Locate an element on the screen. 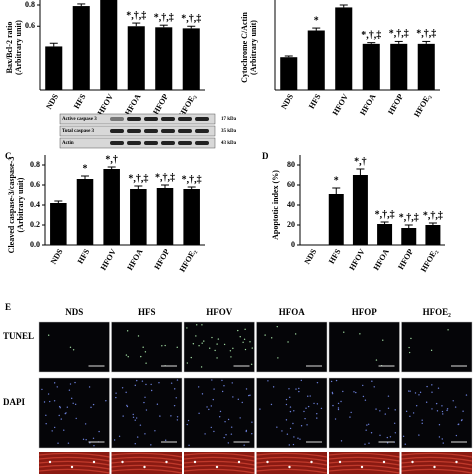 This screenshot has height=474, width=474. column-header: HFOE₂ is located at coordinates (437, 312).